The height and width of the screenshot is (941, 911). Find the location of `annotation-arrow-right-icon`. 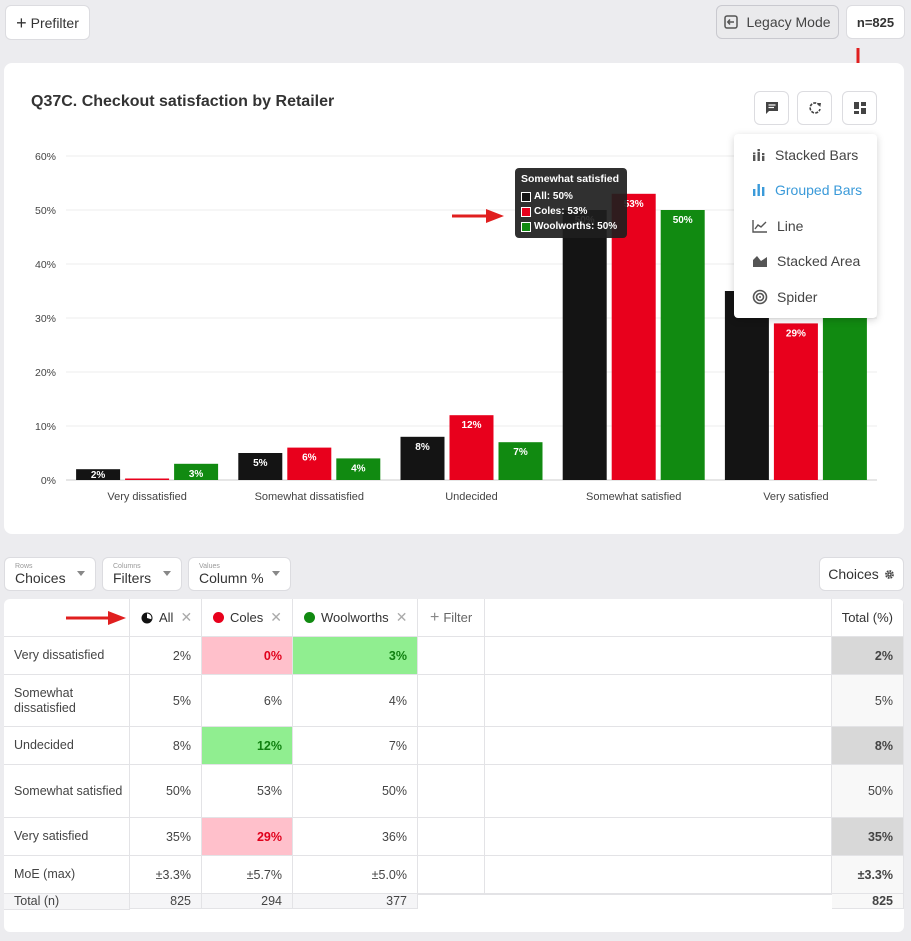

annotation-arrow-right-icon is located at coordinates (478, 216).